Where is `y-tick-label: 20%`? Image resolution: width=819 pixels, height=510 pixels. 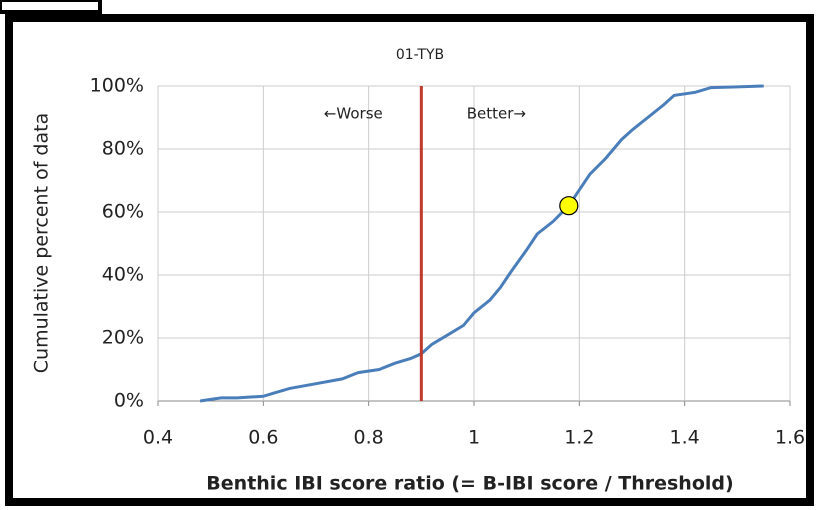 y-tick-label: 20% is located at coordinates (123, 338).